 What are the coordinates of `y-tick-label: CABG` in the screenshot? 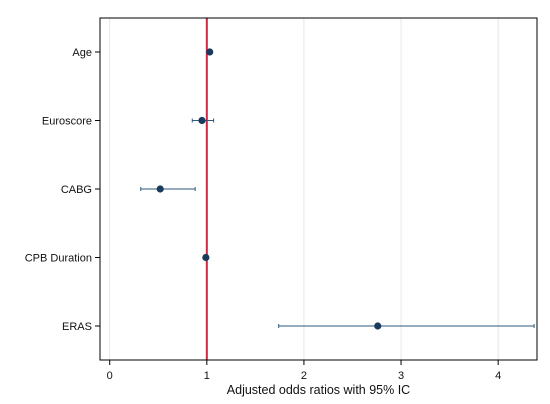 It's located at (76, 190).